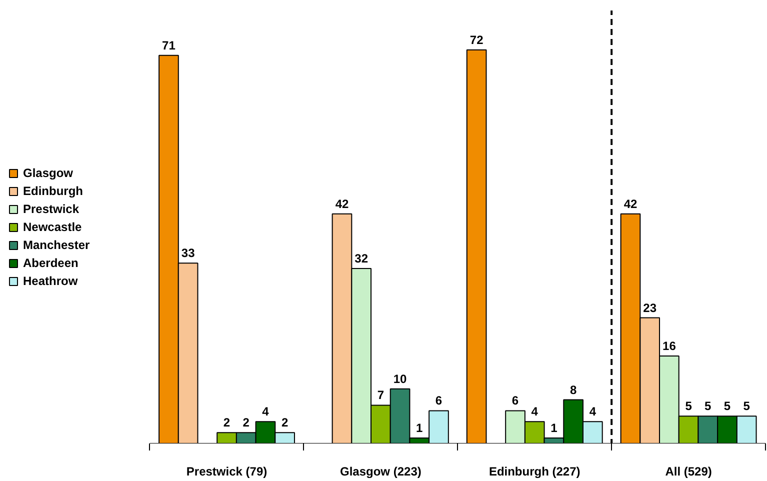 This screenshot has height=481, width=767. Describe the element at coordinates (53, 191) in the screenshot. I see `legend-label: Edinburgh` at that location.